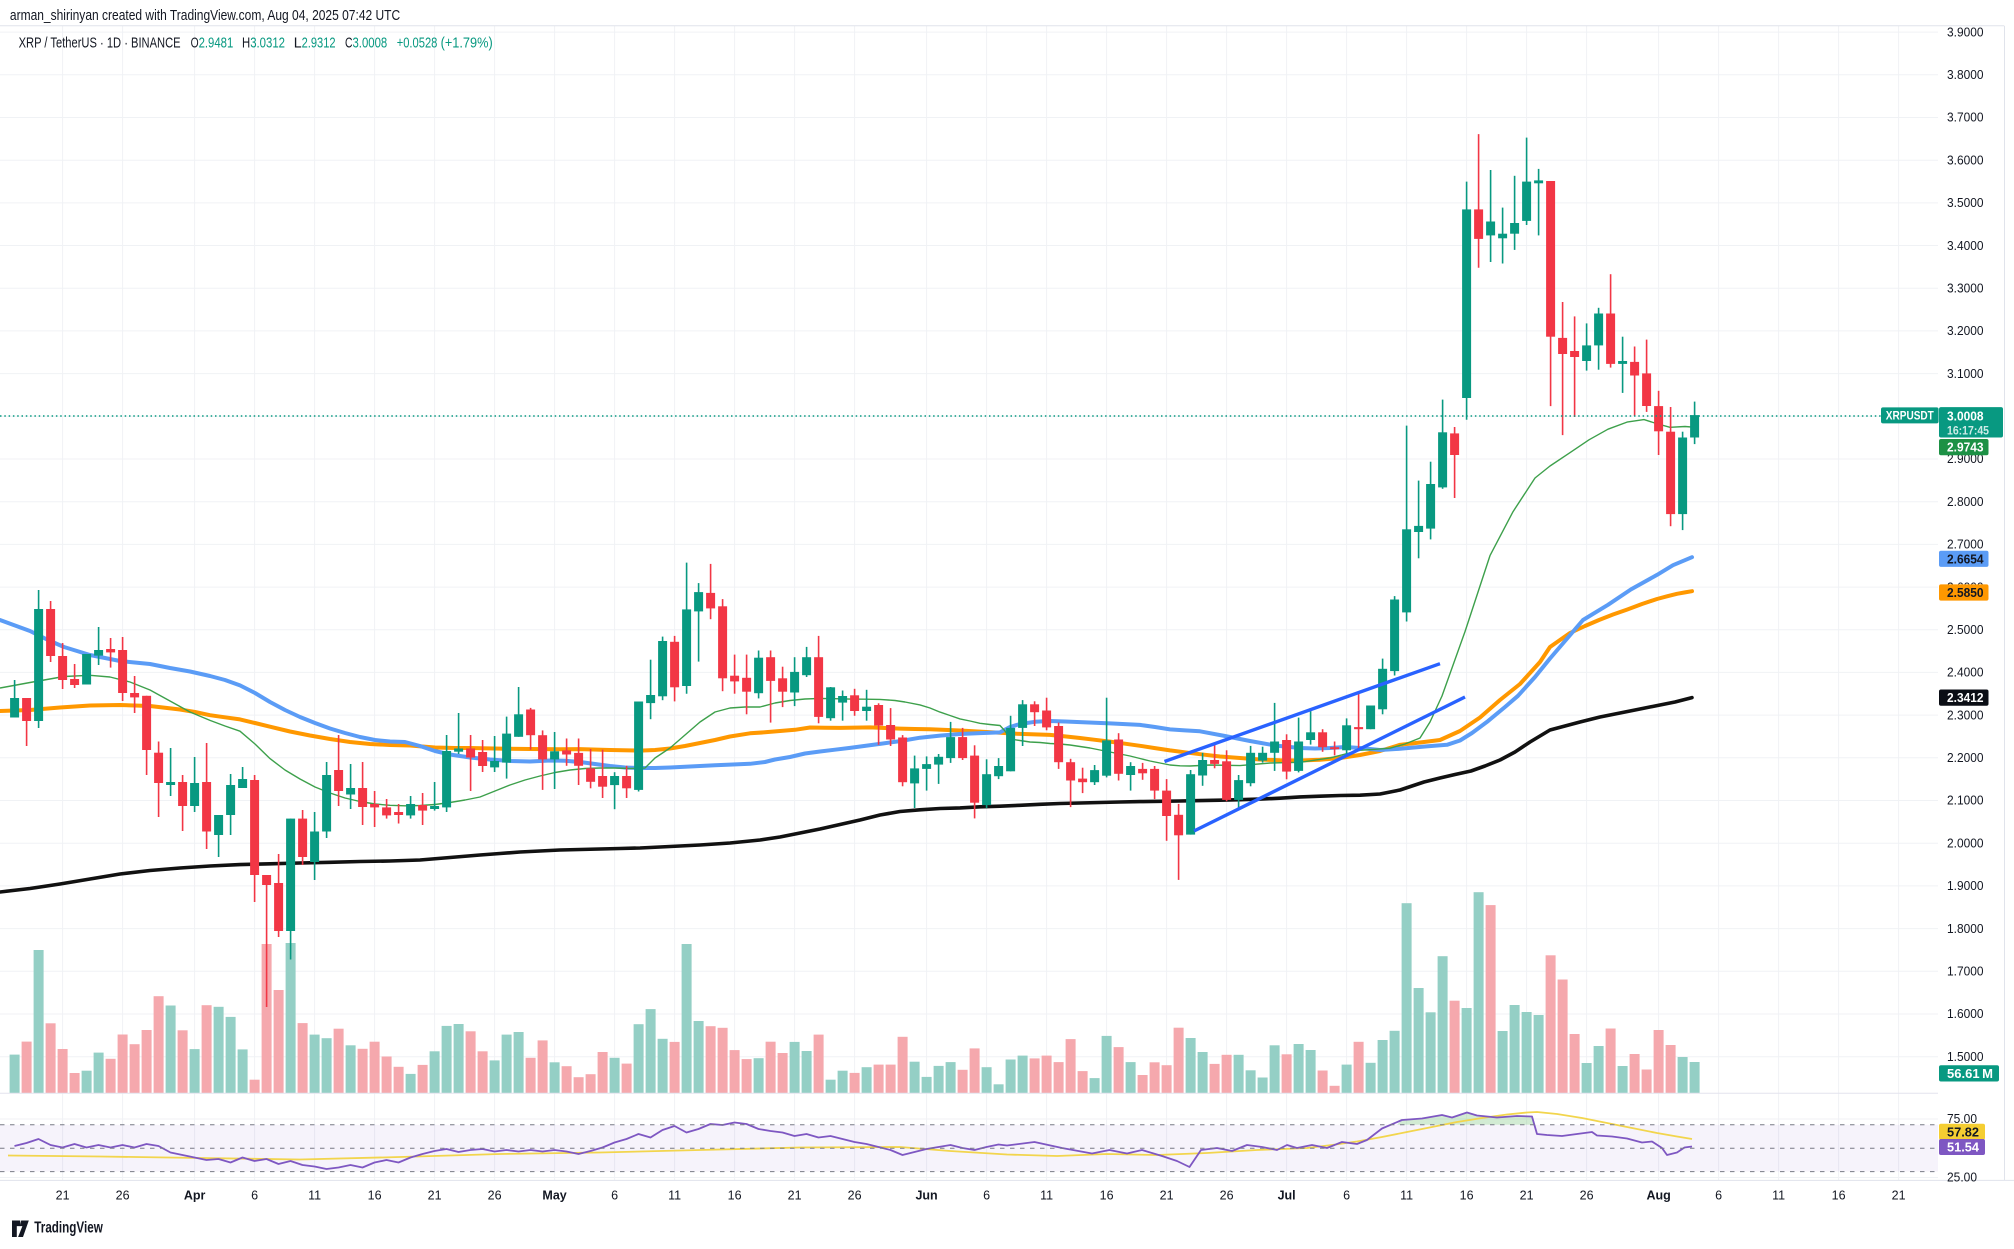 This screenshot has width=2014, height=1249. Describe the element at coordinates (1965, 459) in the screenshot. I see `svg-text: 2.9000` at that location.